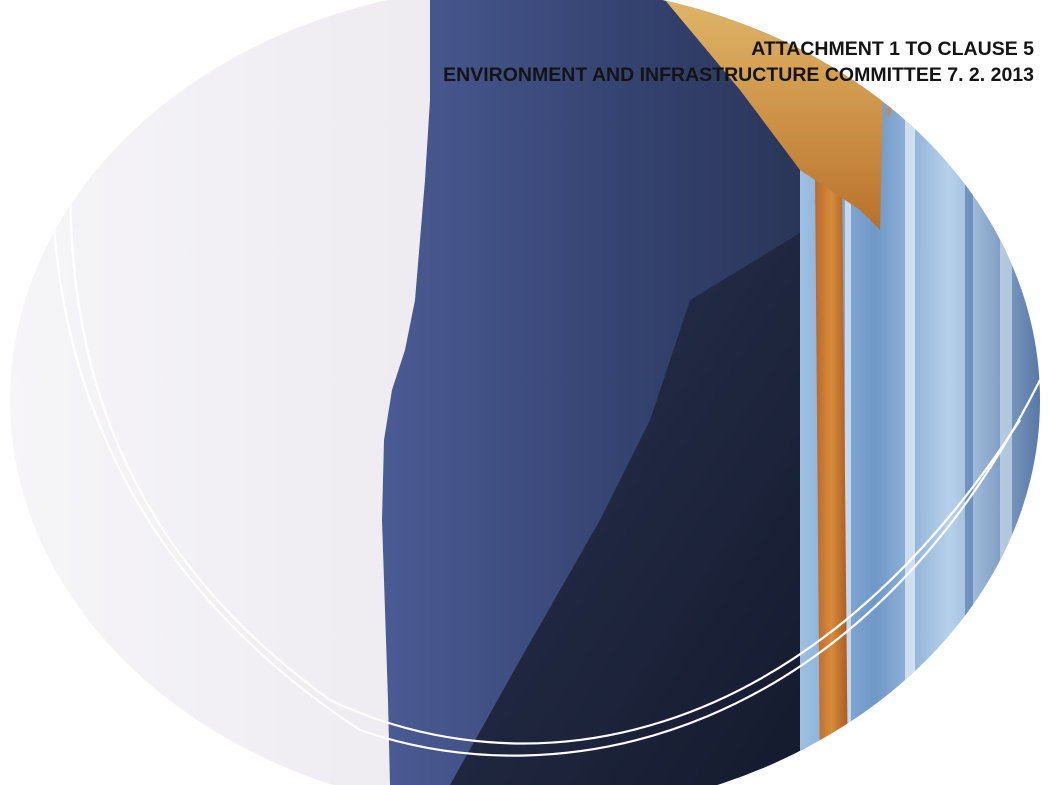  What do you see at coordinates (892, 49) in the screenshot?
I see `attachment-title: ATTACHMENT 1 TO CLAUSE 5` at bounding box center [892, 49].